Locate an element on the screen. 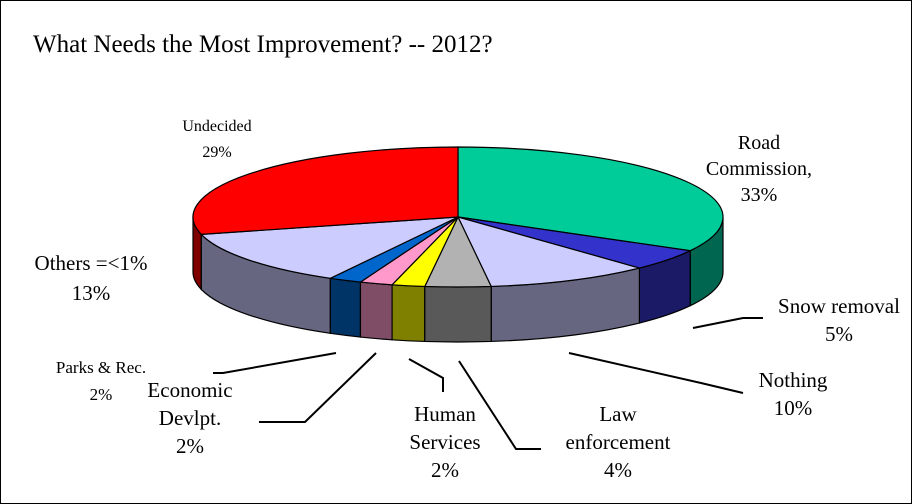  data-label-road-commission: Road Commission, 33% is located at coordinates (759, 169).